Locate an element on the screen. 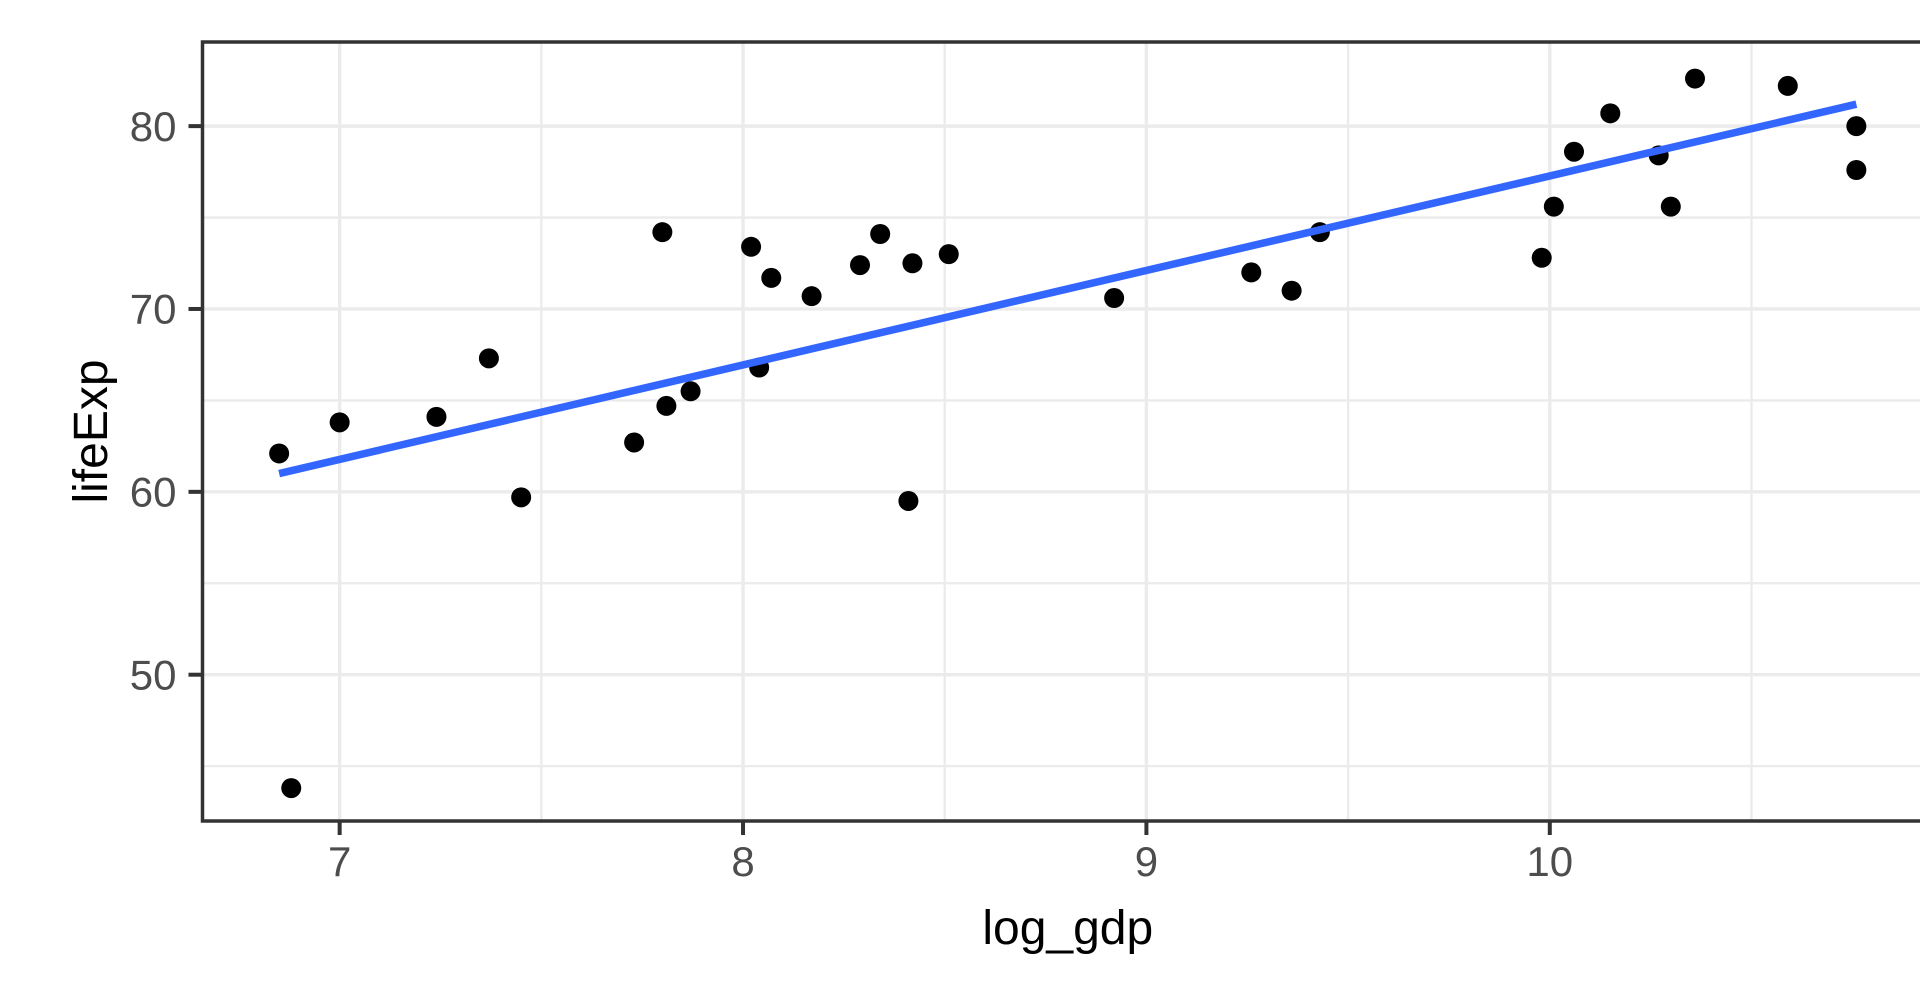 The image size is (1920, 992). y-tick-label: 80 is located at coordinates (153, 126).